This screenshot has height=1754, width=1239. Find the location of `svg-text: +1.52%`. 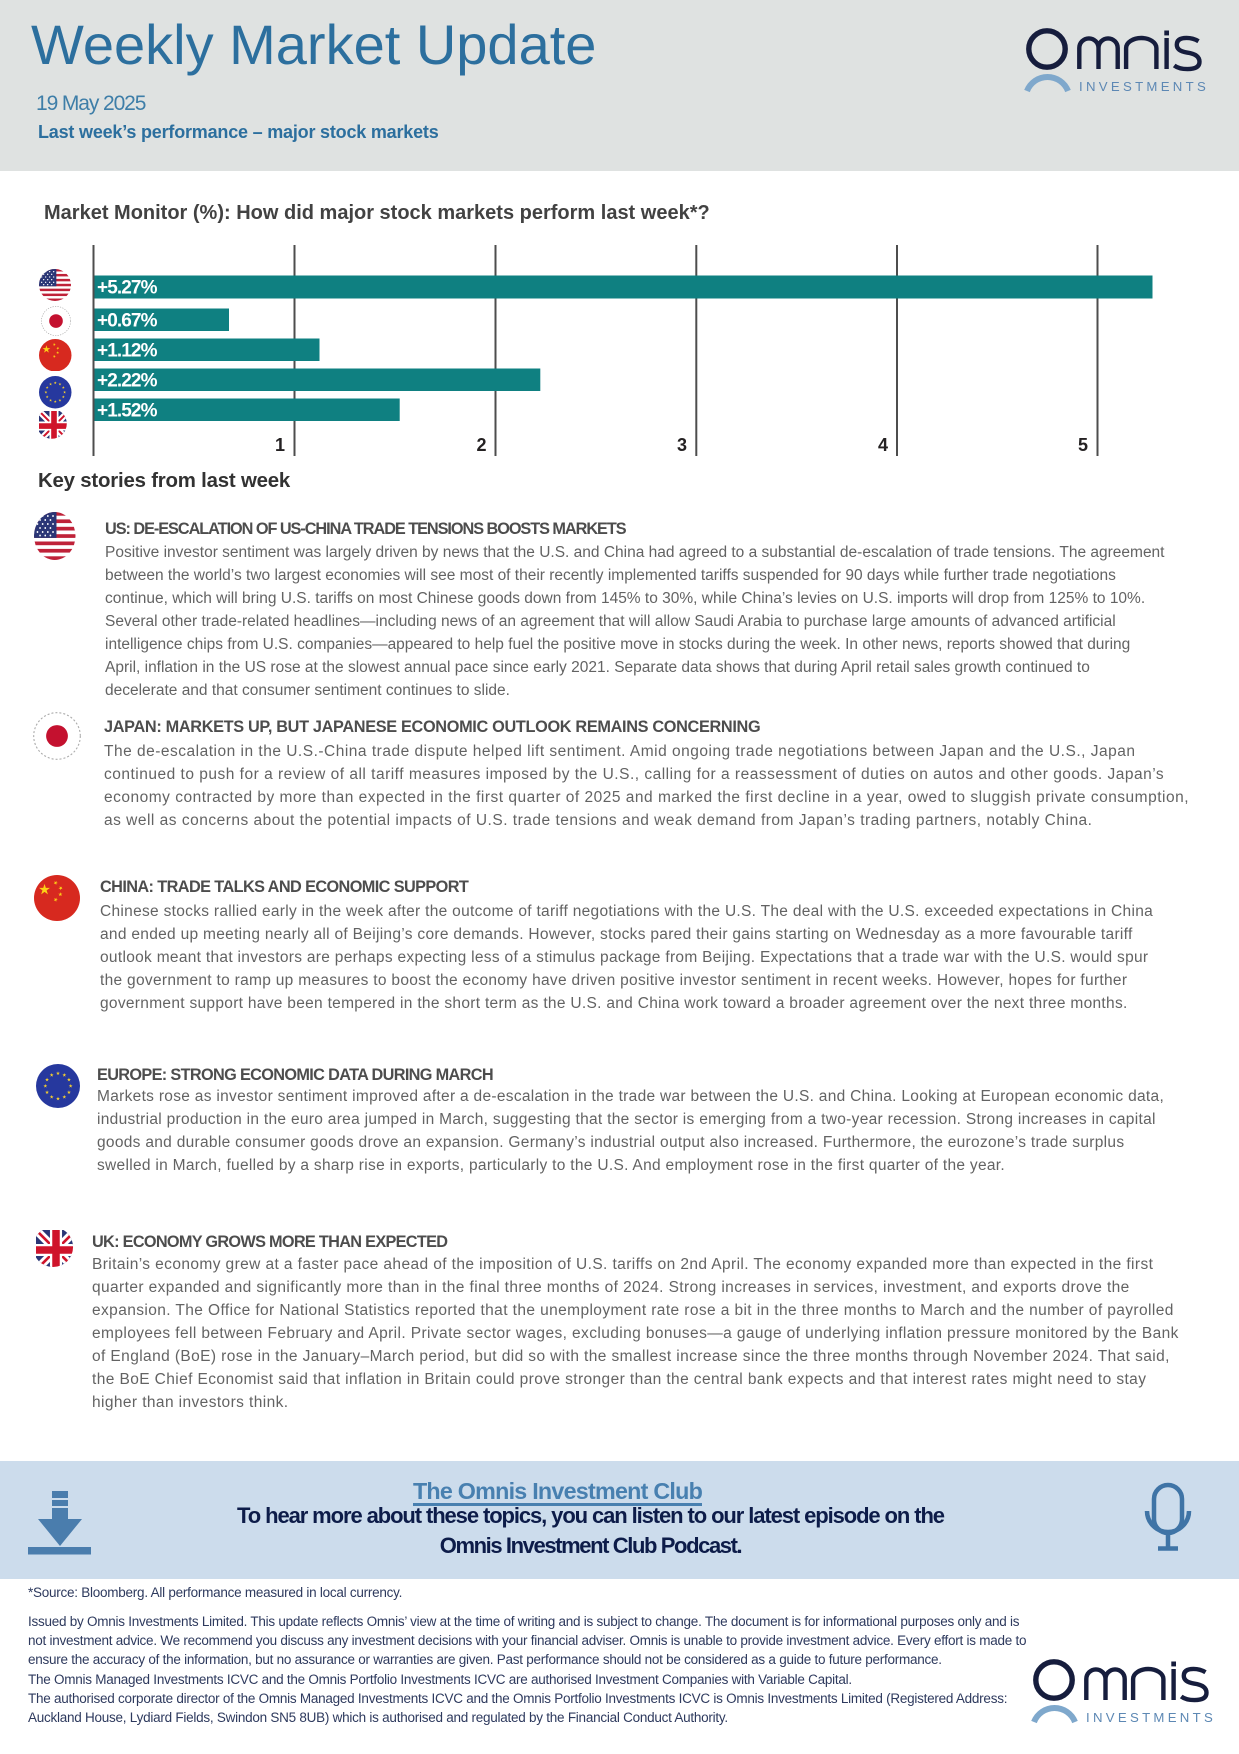

svg-text: +1.52% is located at coordinates (127, 410).